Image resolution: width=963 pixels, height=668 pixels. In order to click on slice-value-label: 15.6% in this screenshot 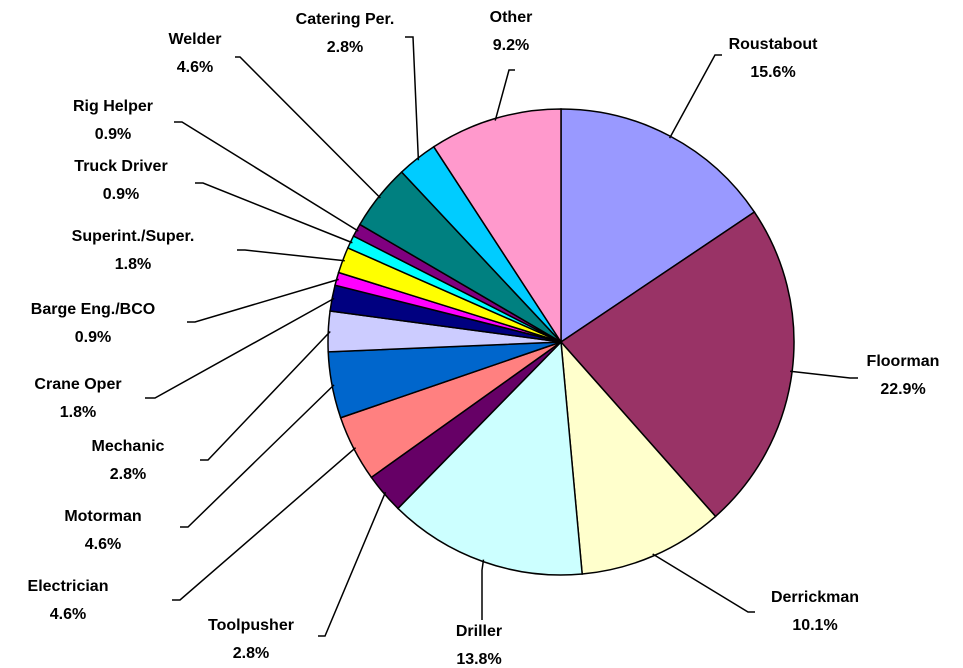, I will do `click(772, 72)`.